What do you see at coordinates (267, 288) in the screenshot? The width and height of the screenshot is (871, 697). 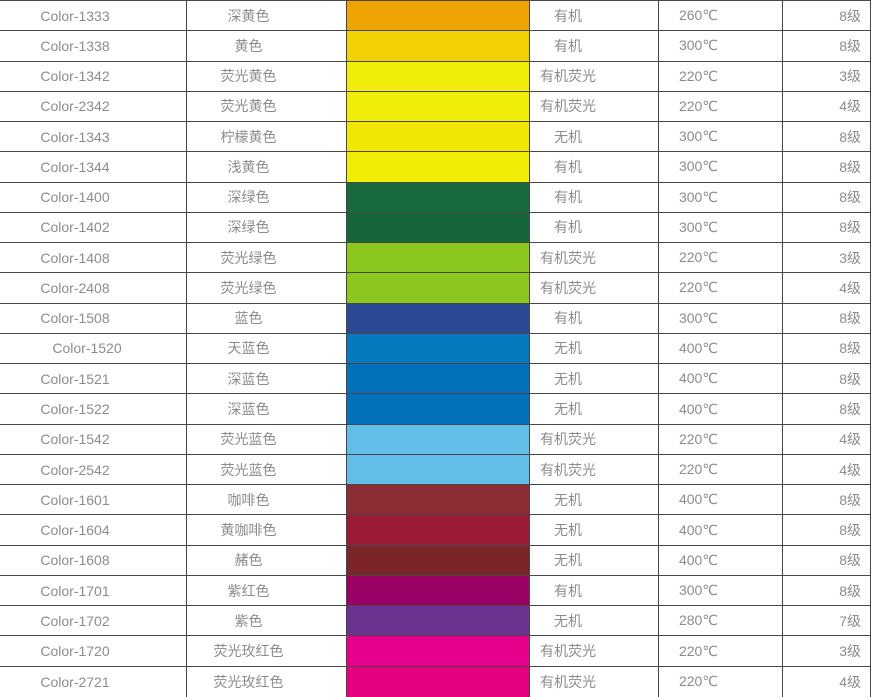 I see `color-name-cell: 荧光绿色` at bounding box center [267, 288].